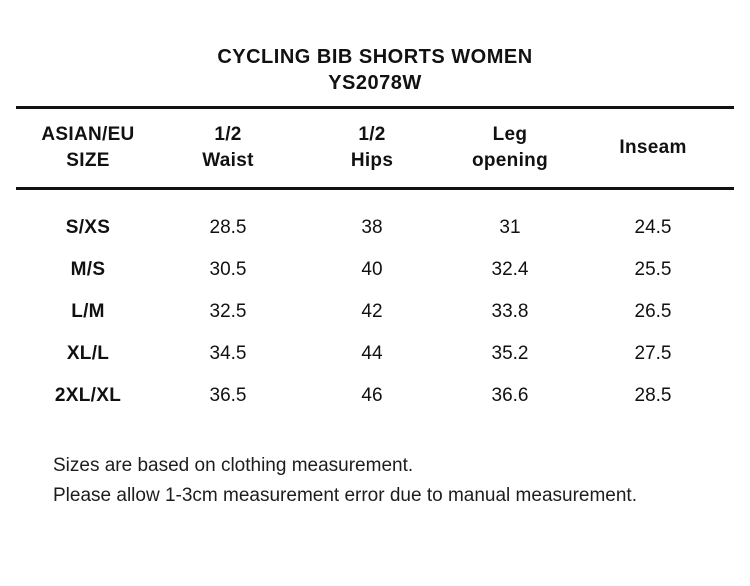  Describe the element at coordinates (375, 57) in the screenshot. I see `product-title: CYCLING BIB SHORTS WOMEN` at that location.